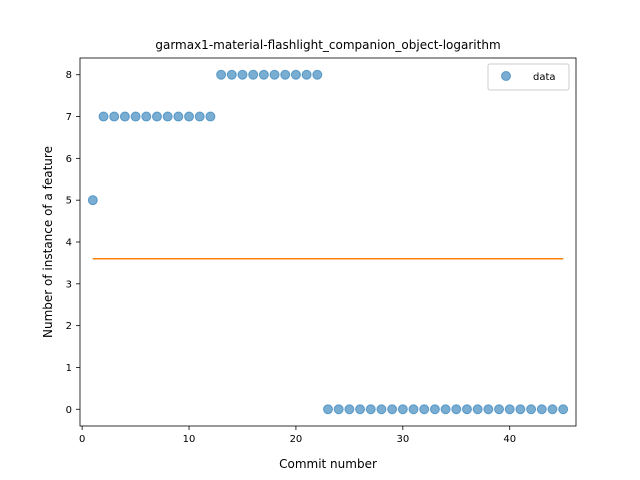  I want to click on y-tick-label: 3, so click(69, 284).